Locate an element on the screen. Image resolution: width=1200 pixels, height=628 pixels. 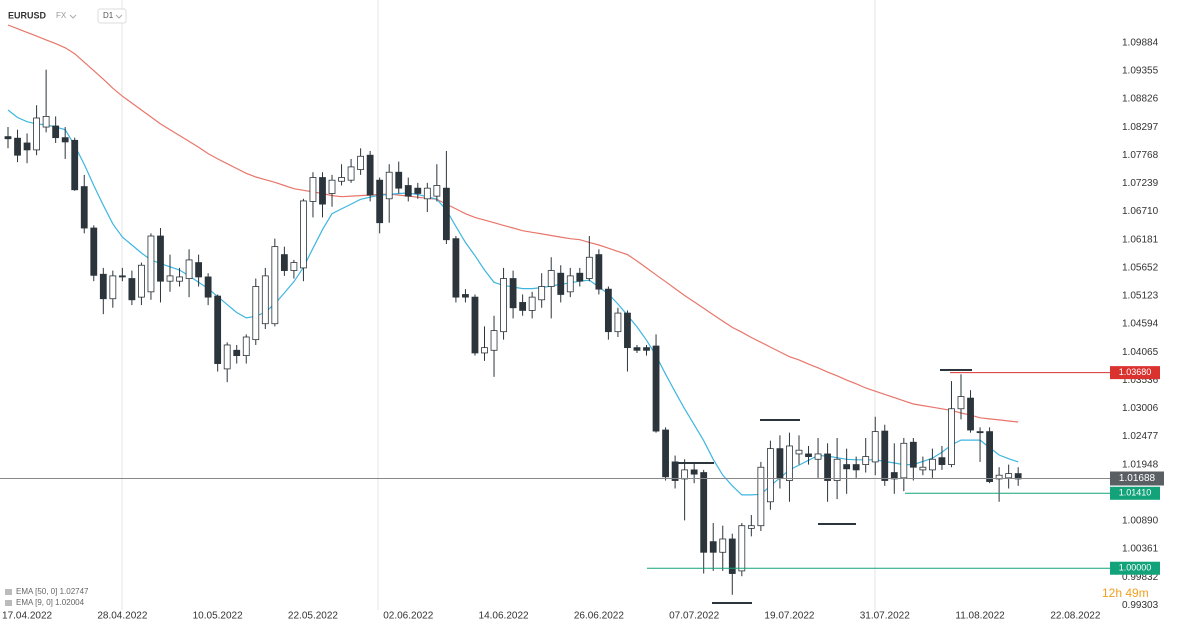
y-tick-label: 0.99832 is located at coordinates (1140, 577).